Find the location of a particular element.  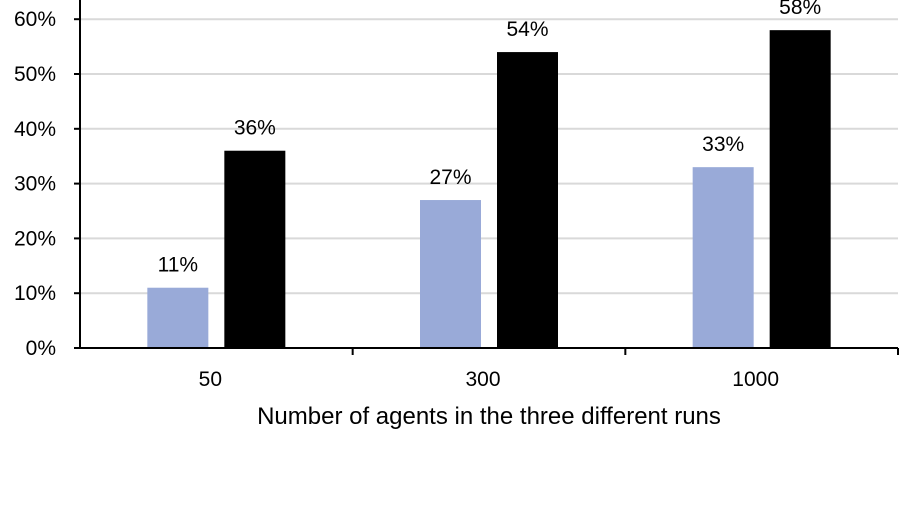

y-axis-ticks: 0% 10% 20% 30% 40% 50% 60% is located at coordinates (47, 184).